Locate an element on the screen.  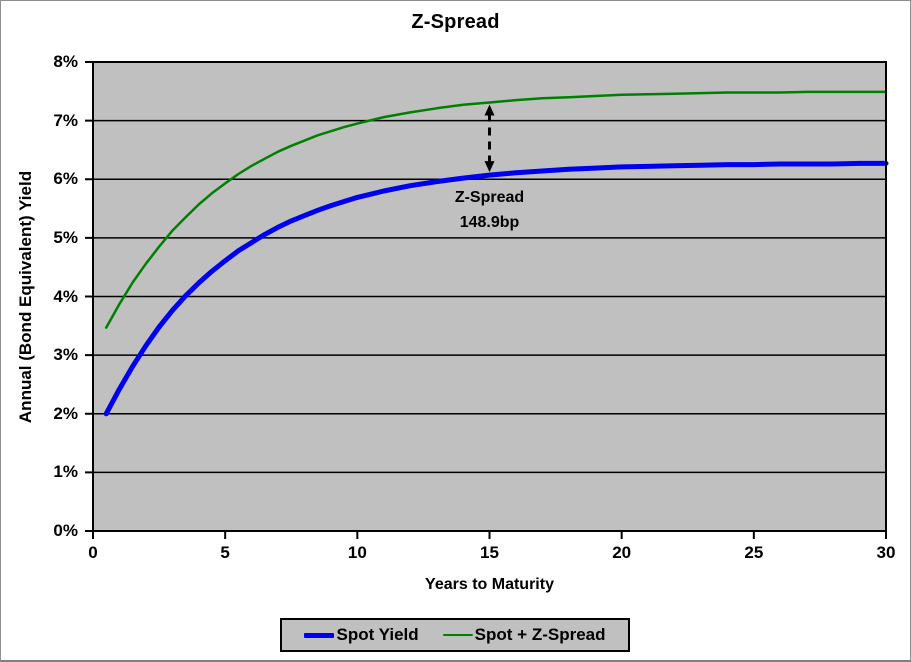
zspread-arrowhead-down is located at coordinates (489, 167).